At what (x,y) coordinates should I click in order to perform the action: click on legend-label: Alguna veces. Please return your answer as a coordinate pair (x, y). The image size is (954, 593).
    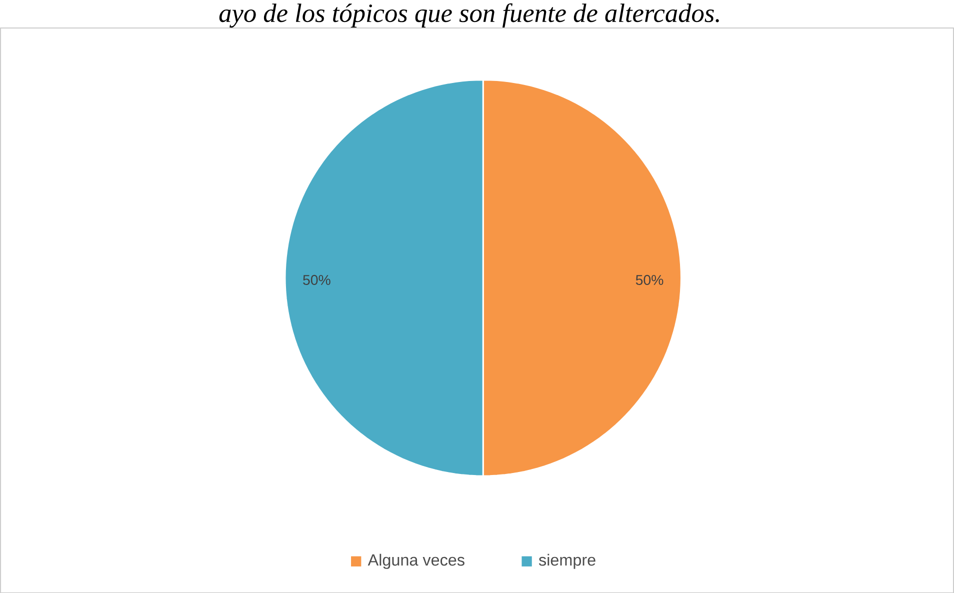
    Looking at the image, I should click on (416, 561).